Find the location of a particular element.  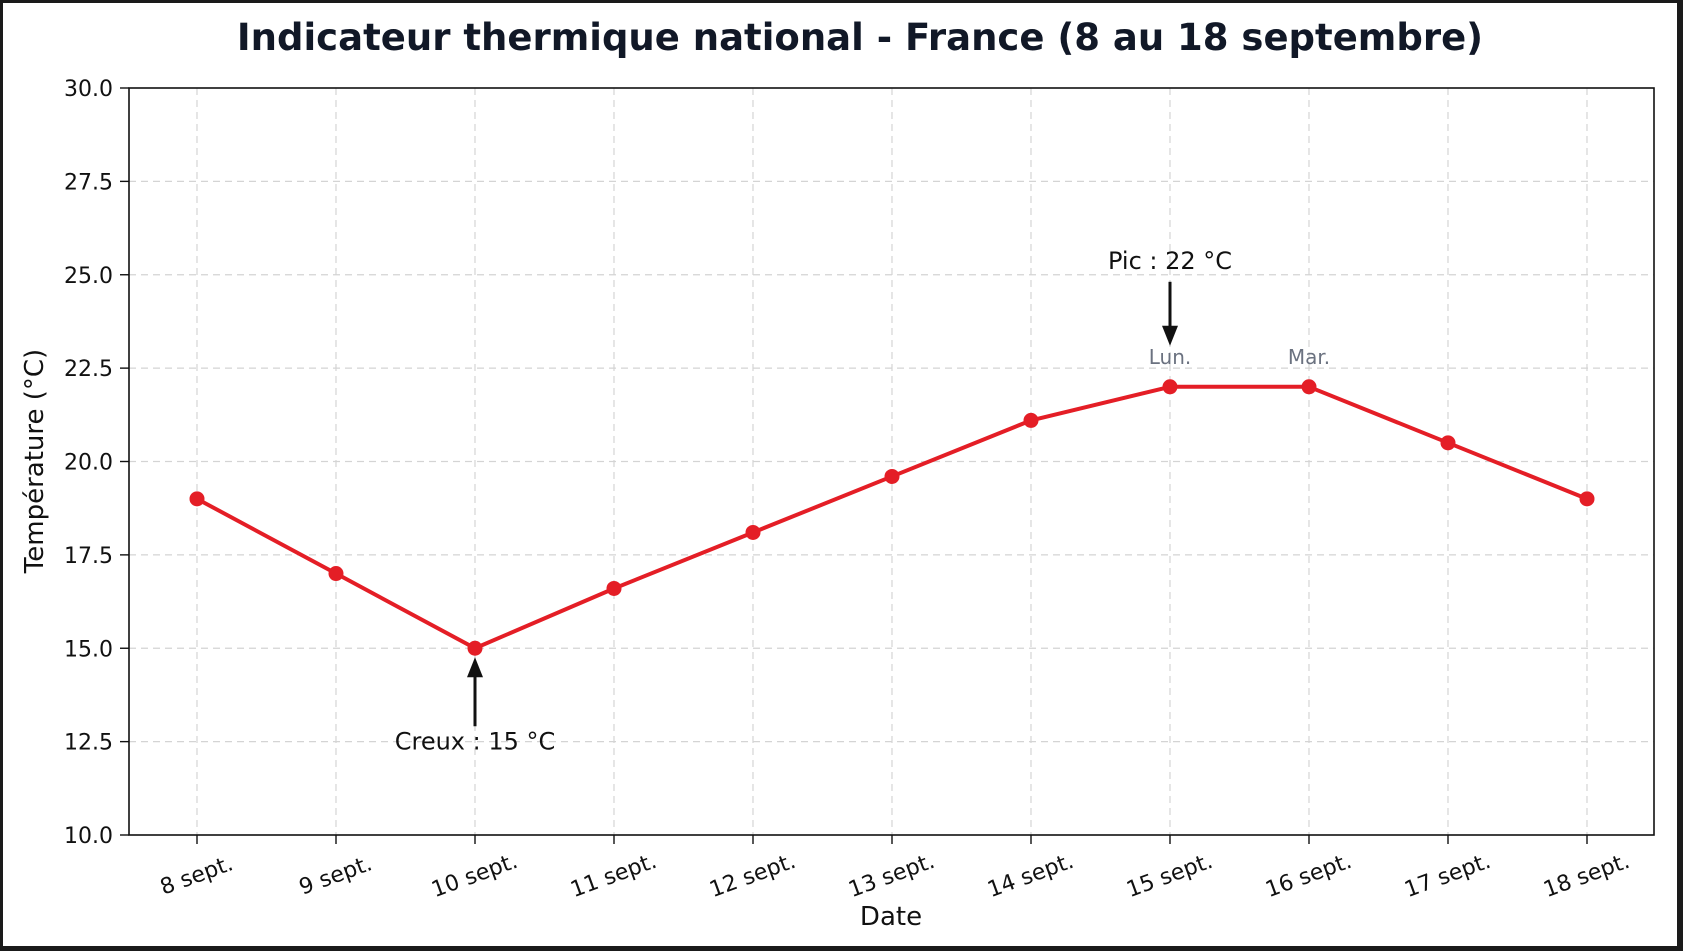

y-tick-label: 25.0 is located at coordinates (88, 276).